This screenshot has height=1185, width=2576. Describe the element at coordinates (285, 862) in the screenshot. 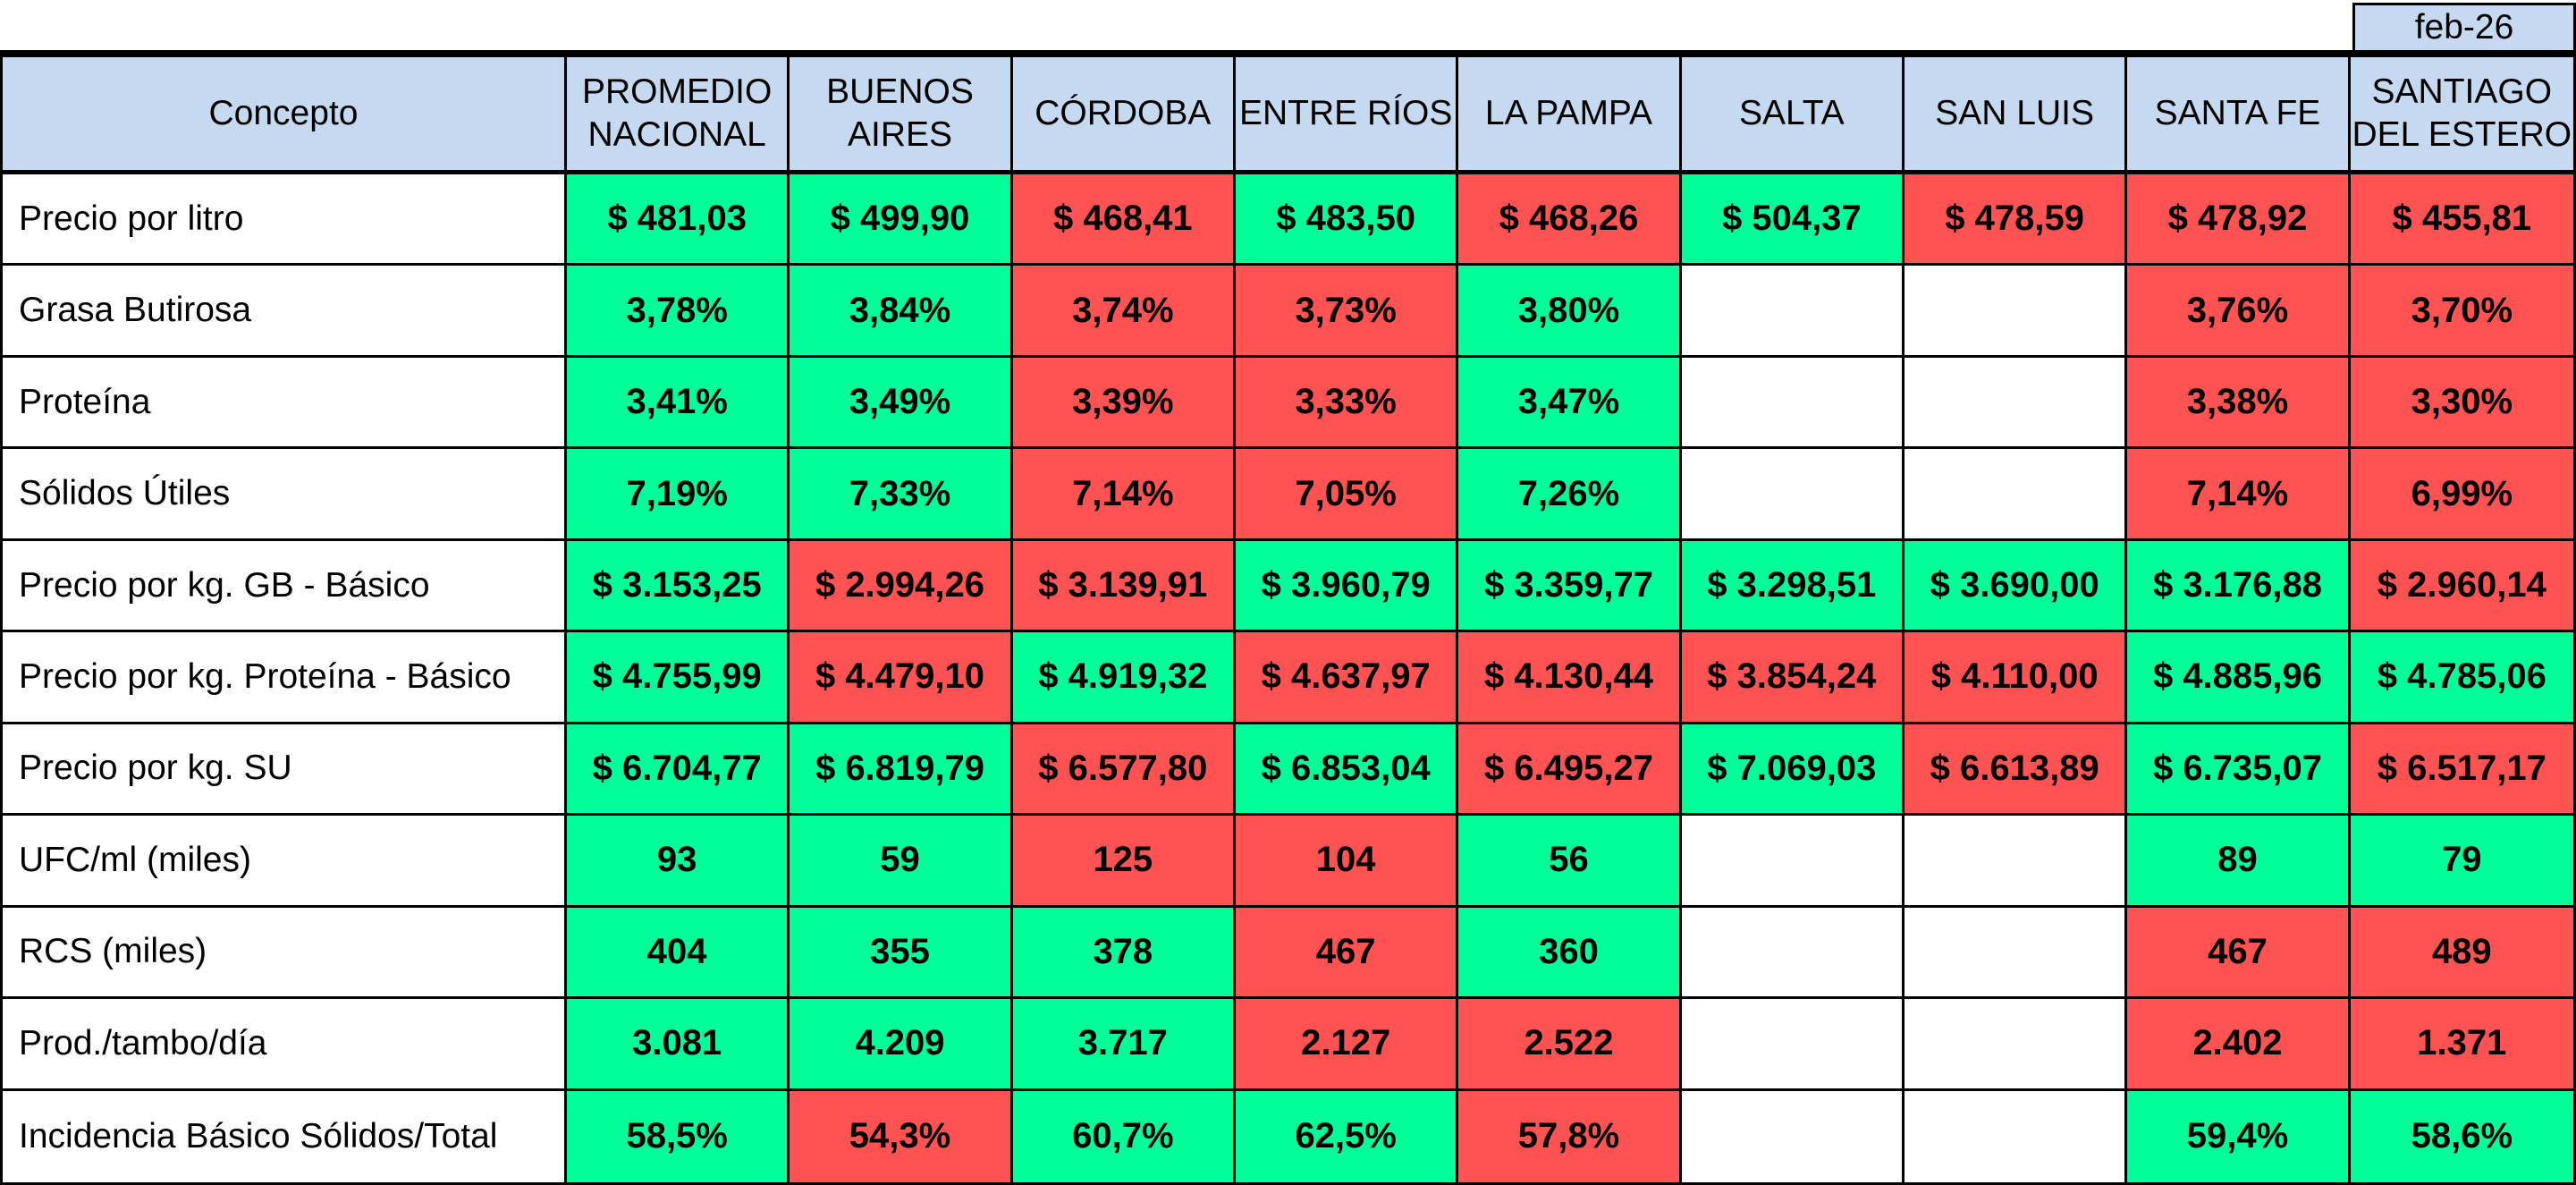

I see `row-label-ufc-ml-miles: UFC/ml (miles)` at that location.